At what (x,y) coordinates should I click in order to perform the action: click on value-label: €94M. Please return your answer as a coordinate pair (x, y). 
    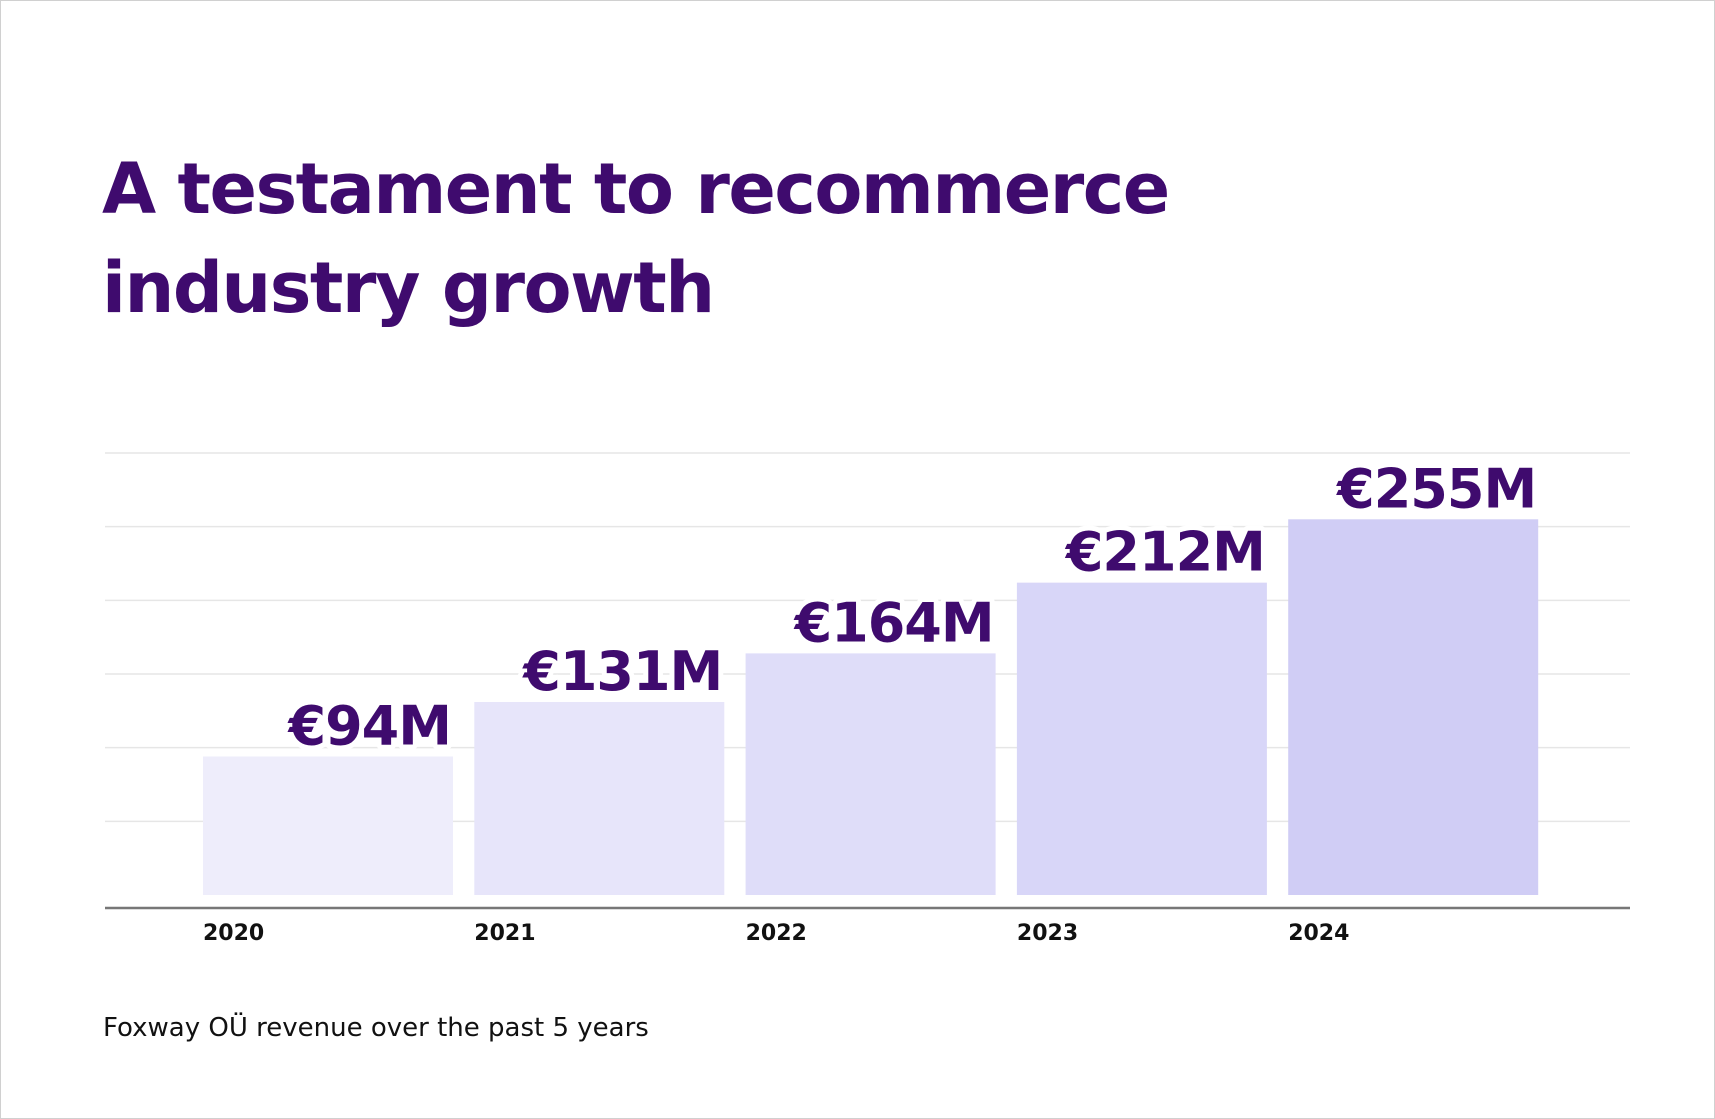
    Looking at the image, I should click on (369, 726).